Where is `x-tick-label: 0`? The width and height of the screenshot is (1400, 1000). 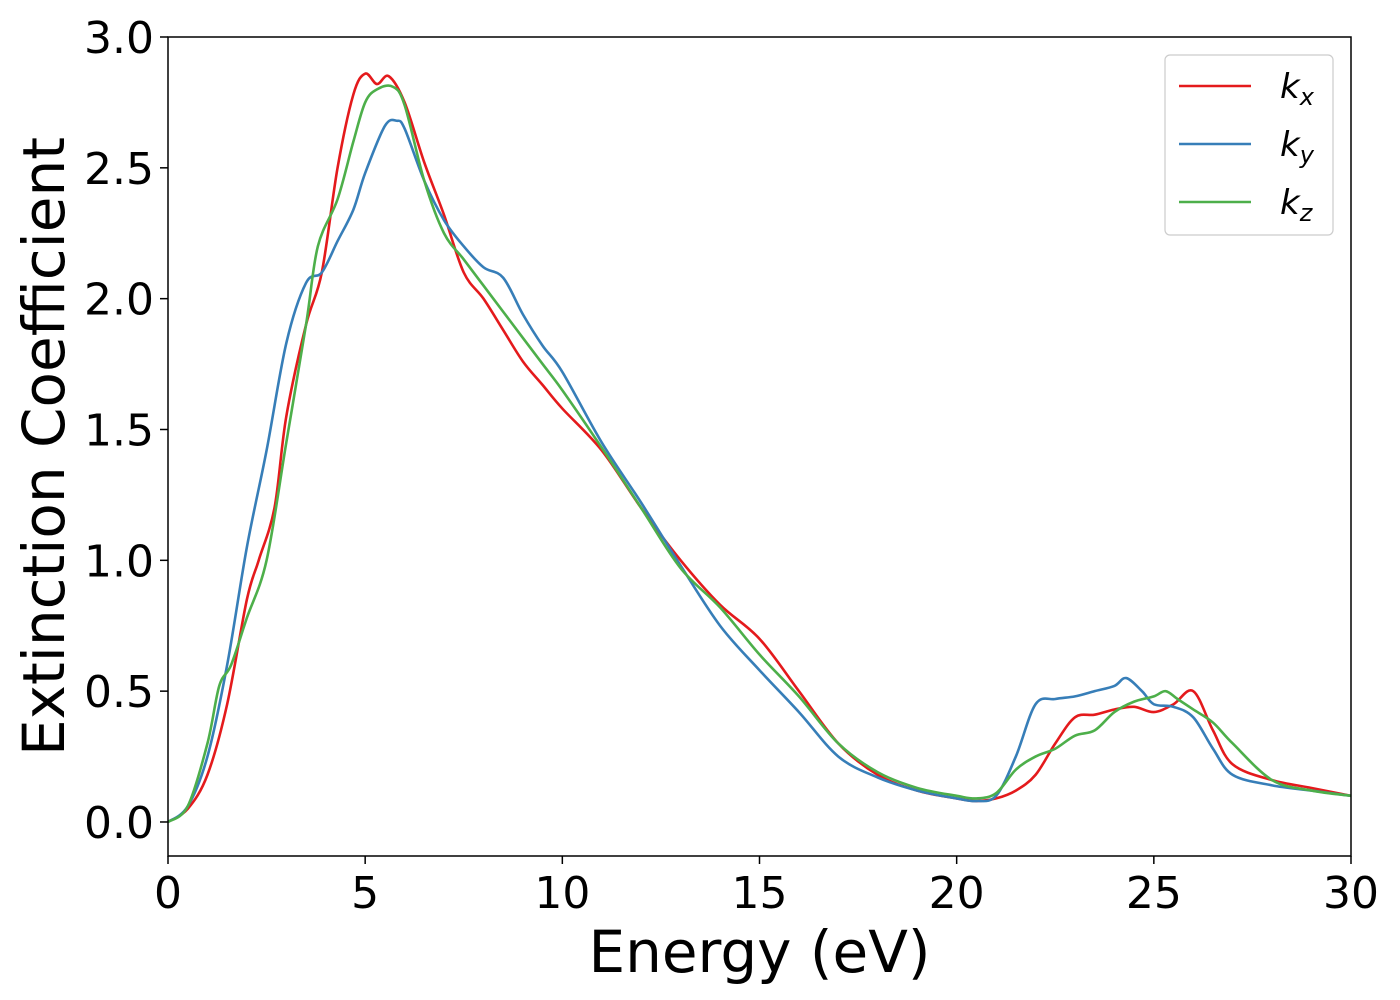 x-tick-label: 0 is located at coordinates (168, 893).